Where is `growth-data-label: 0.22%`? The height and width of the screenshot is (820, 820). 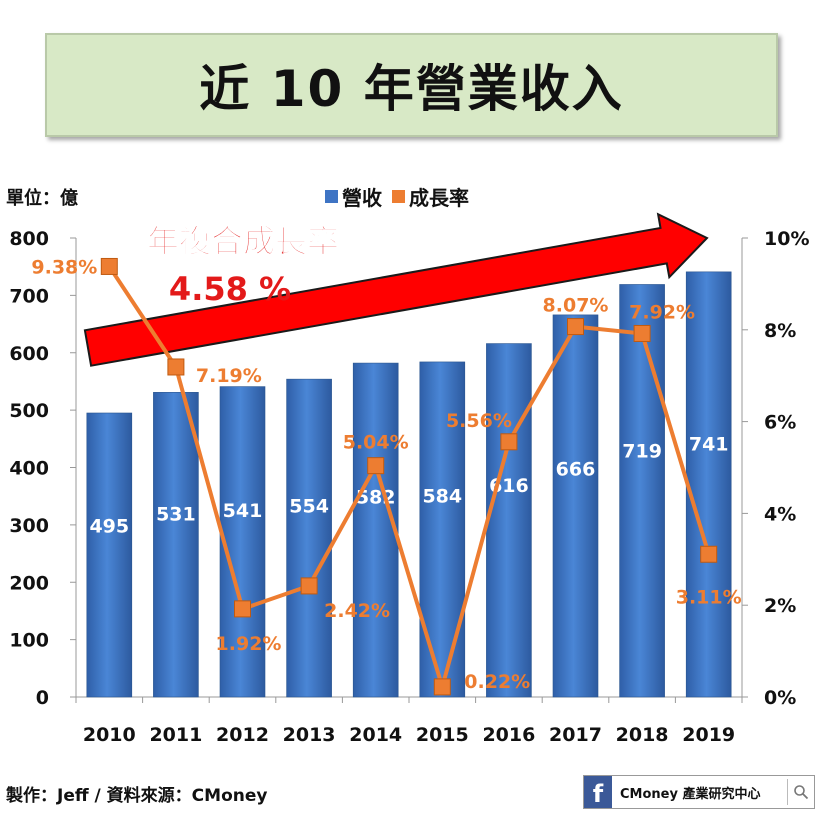 growth-data-label: 0.22% is located at coordinates (497, 682).